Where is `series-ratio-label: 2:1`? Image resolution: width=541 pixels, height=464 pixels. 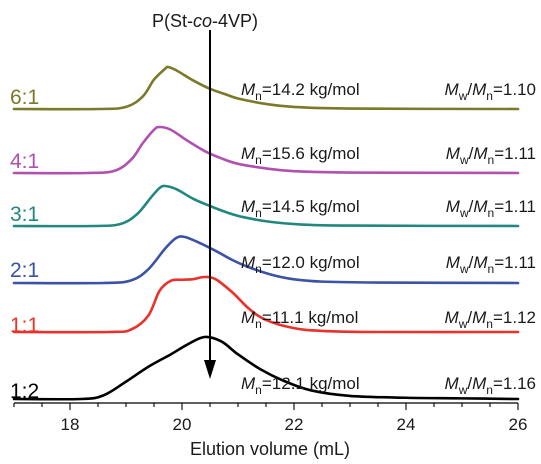 series-ratio-label: 2:1 is located at coordinates (24, 270).